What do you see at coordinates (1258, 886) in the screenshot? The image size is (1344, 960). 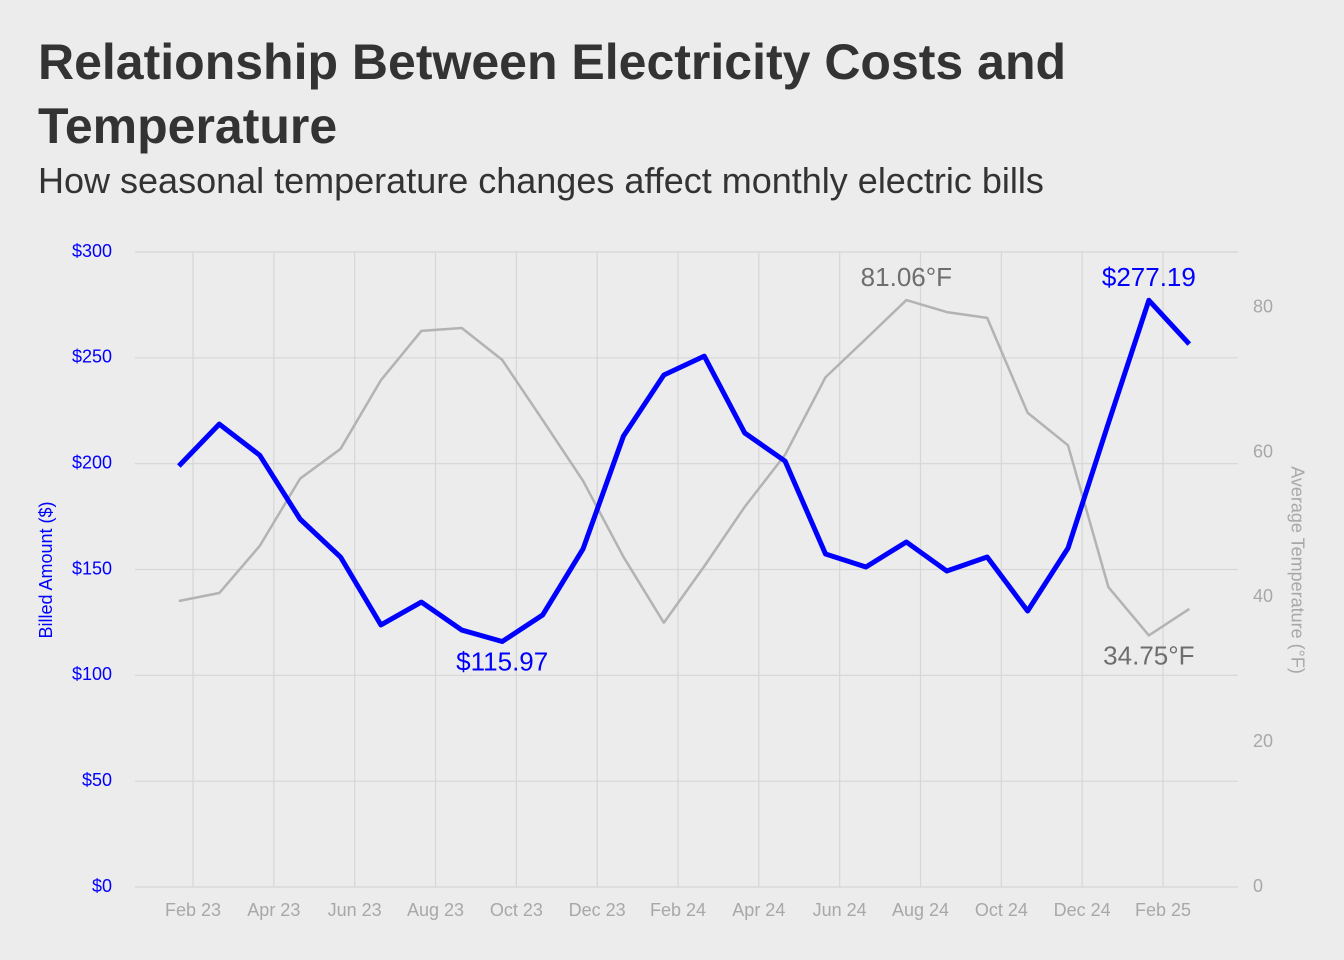 I see `y2-tick-label: 0` at bounding box center [1258, 886].